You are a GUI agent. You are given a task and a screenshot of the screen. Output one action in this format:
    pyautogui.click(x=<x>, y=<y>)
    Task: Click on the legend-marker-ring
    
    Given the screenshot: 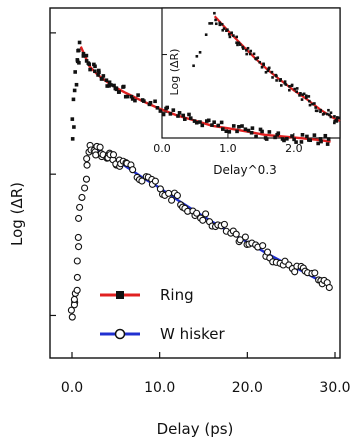 What is the action you would take?
    pyautogui.click(x=120, y=295)
    